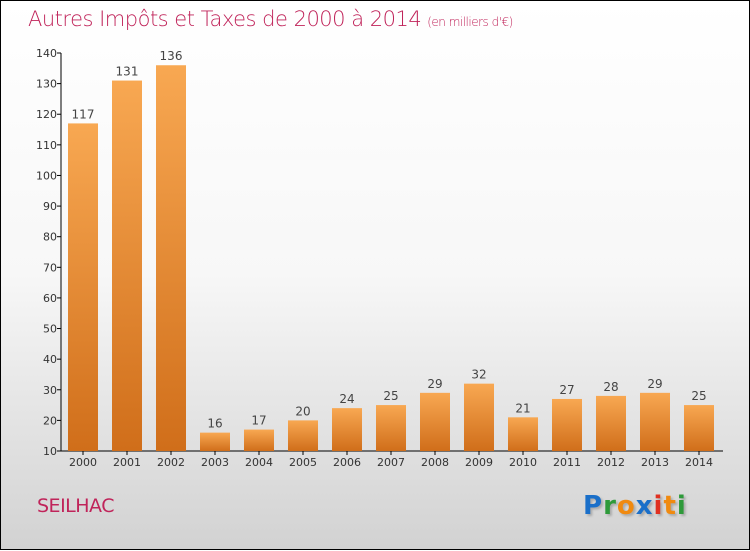 The image size is (750, 551). What do you see at coordinates (50, 267) in the screenshot?
I see `y-tick-label: 70` at bounding box center [50, 267].